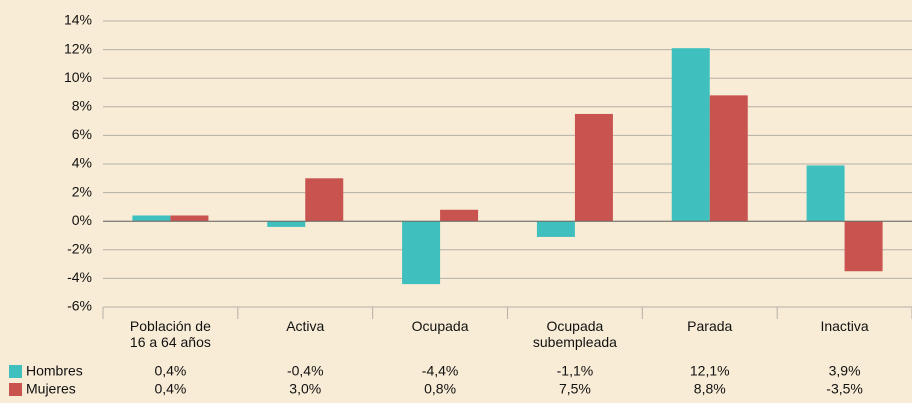 This screenshot has width=912, height=403. I want to click on value-label: -3,5%, so click(844, 389).